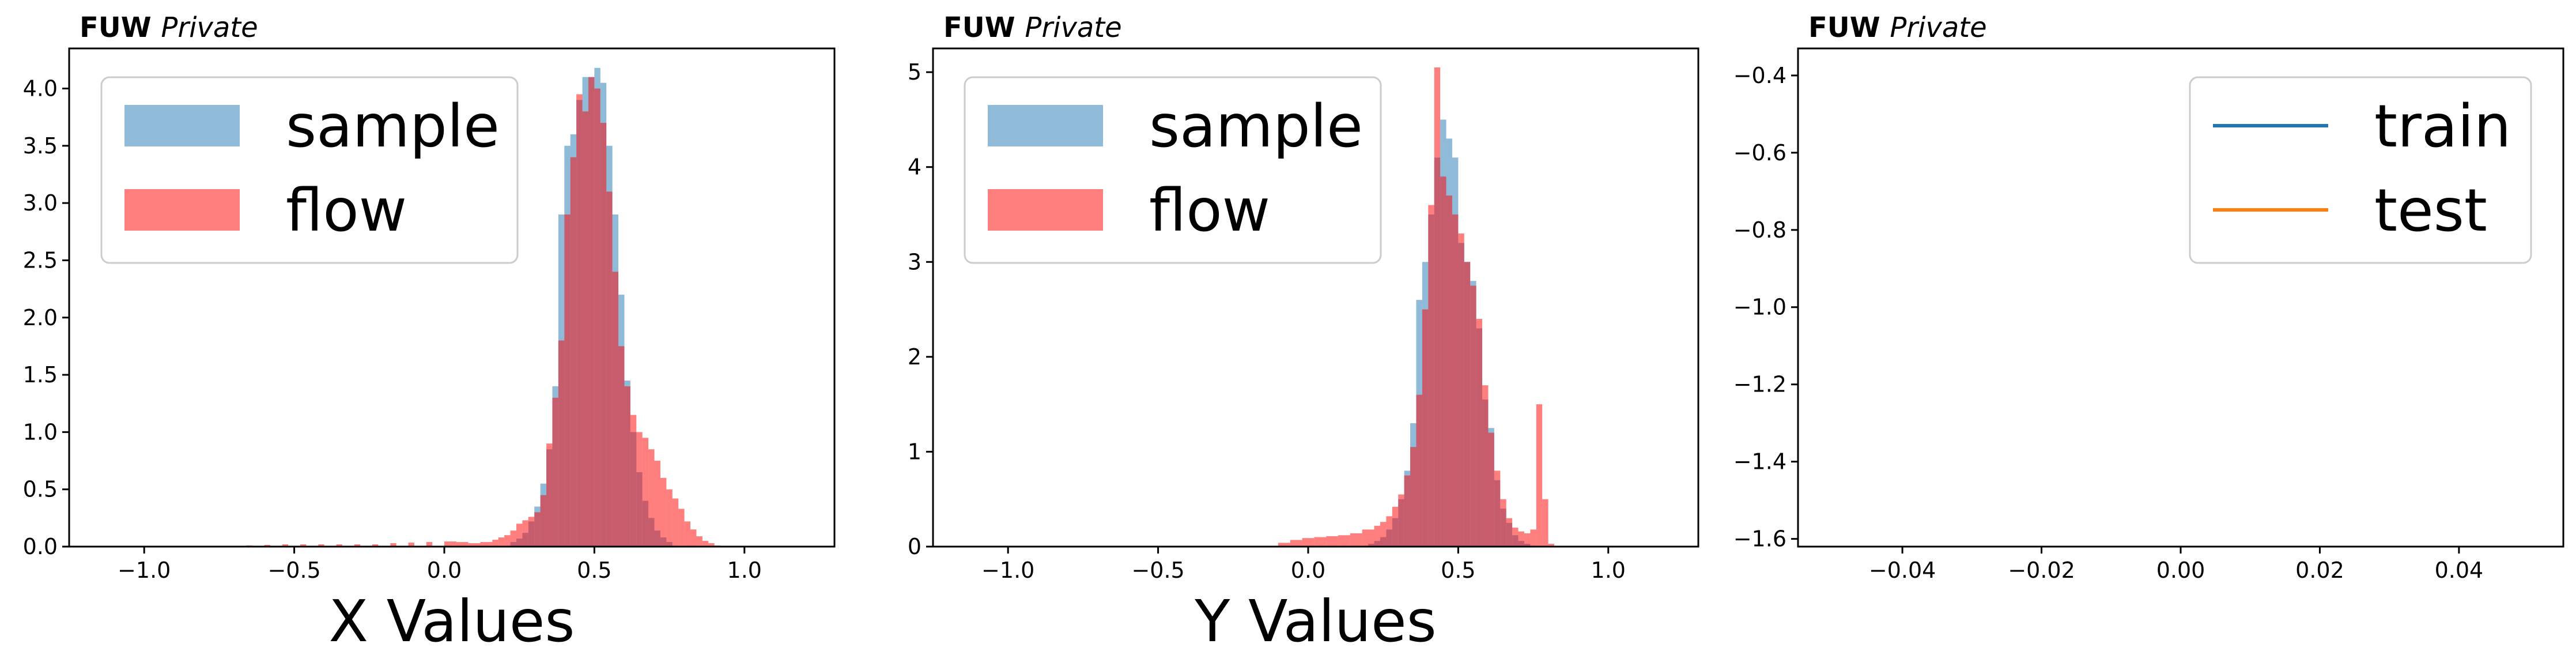  What do you see at coordinates (40, 203) in the screenshot?
I see `y-tick-label: 3.0` at bounding box center [40, 203].